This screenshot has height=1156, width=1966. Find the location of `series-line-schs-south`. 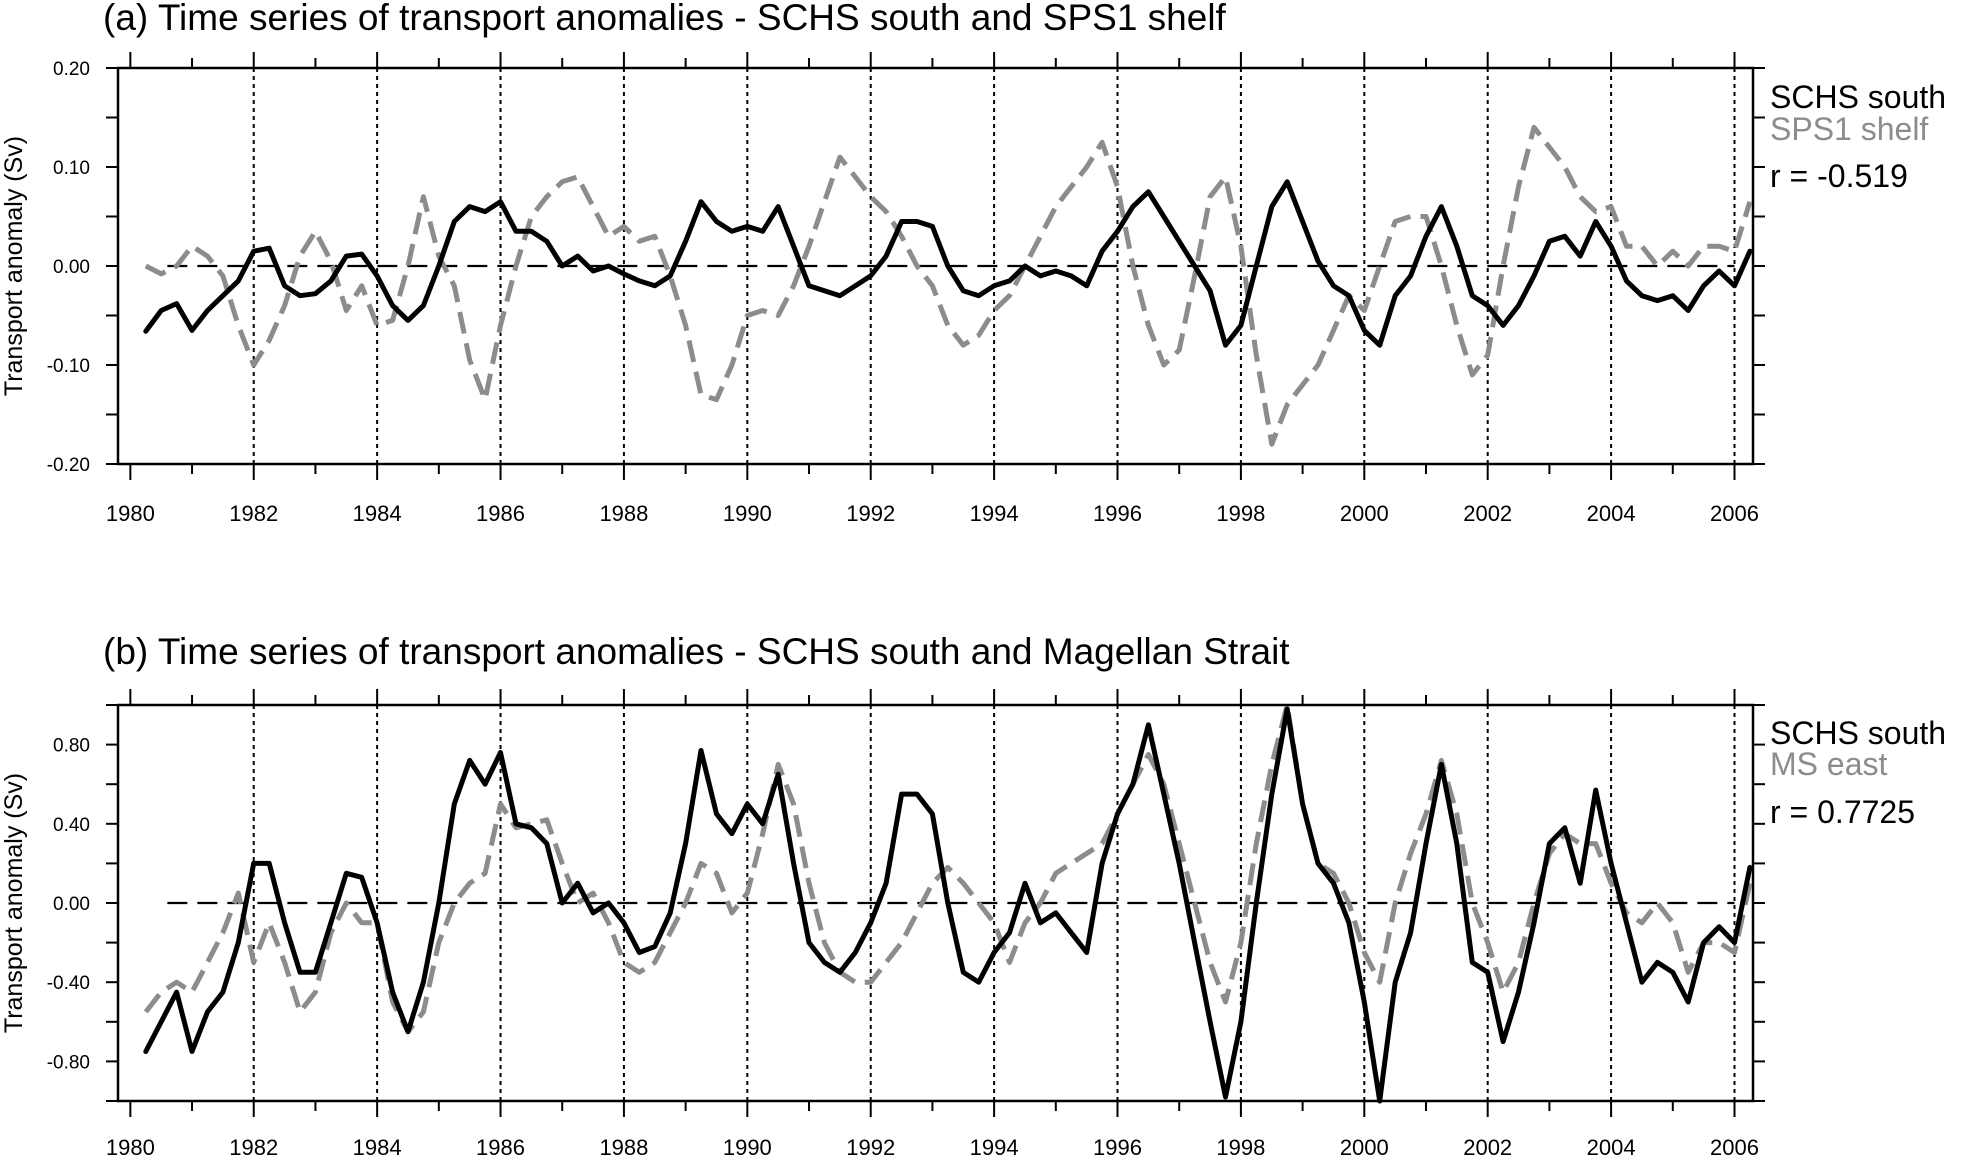

series-line-schs-south is located at coordinates (948, 263).